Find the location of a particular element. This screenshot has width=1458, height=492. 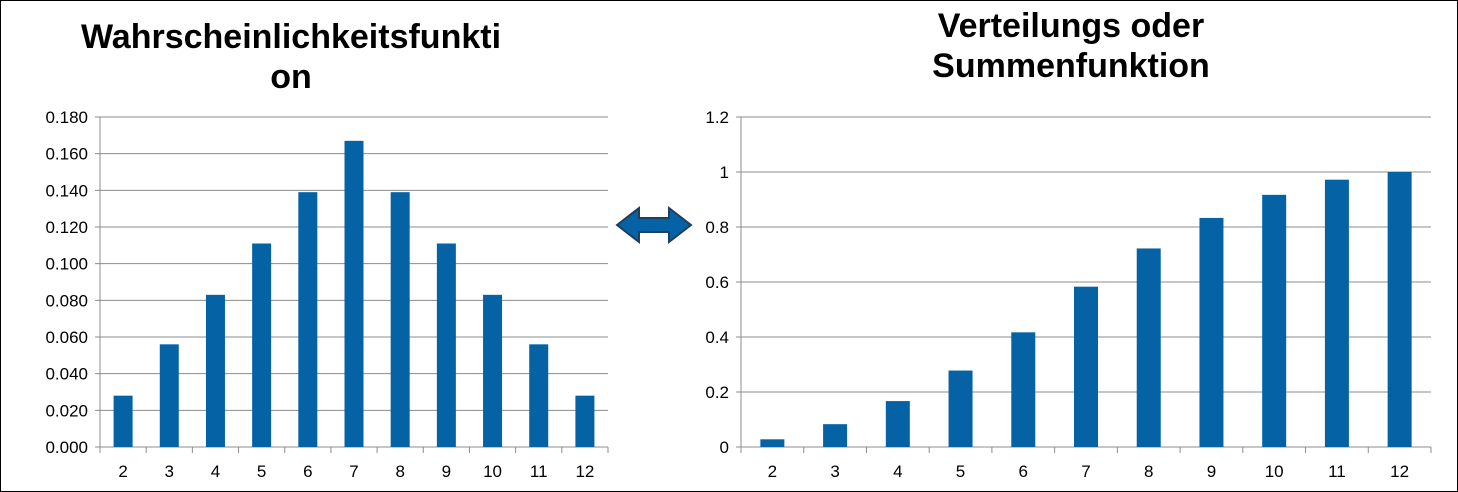

left-y-tick-label: 0.120 is located at coordinates (66, 227).